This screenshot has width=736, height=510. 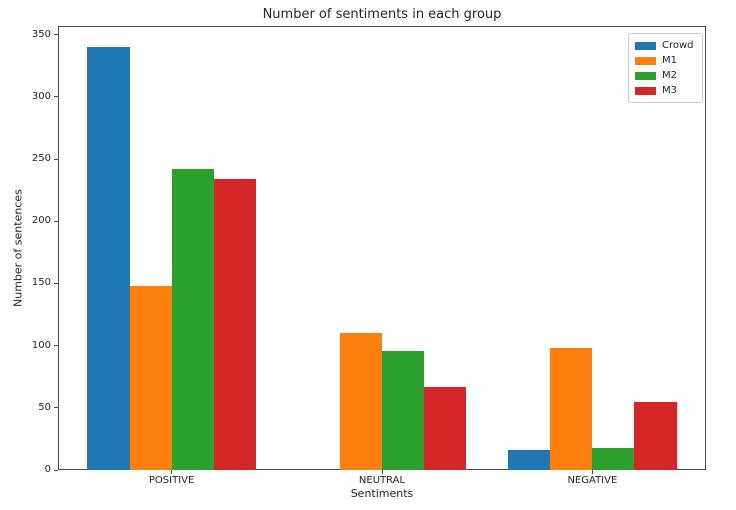 What do you see at coordinates (41, 34) in the screenshot?
I see `y-axis-tick-label: 350` at bounding box center [41, 34].